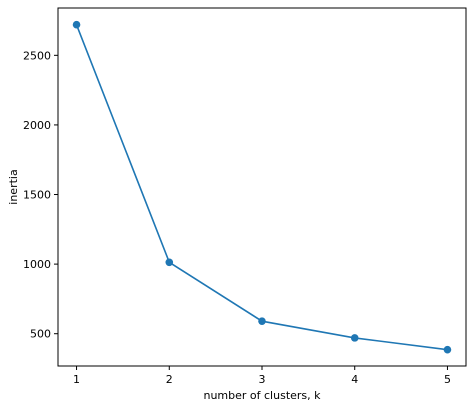 The width and height of the screenshot is (474, 410). Describe the element at coordinates (354, 379) in the screenshot. I see `x-tick-label: 4` at that location.